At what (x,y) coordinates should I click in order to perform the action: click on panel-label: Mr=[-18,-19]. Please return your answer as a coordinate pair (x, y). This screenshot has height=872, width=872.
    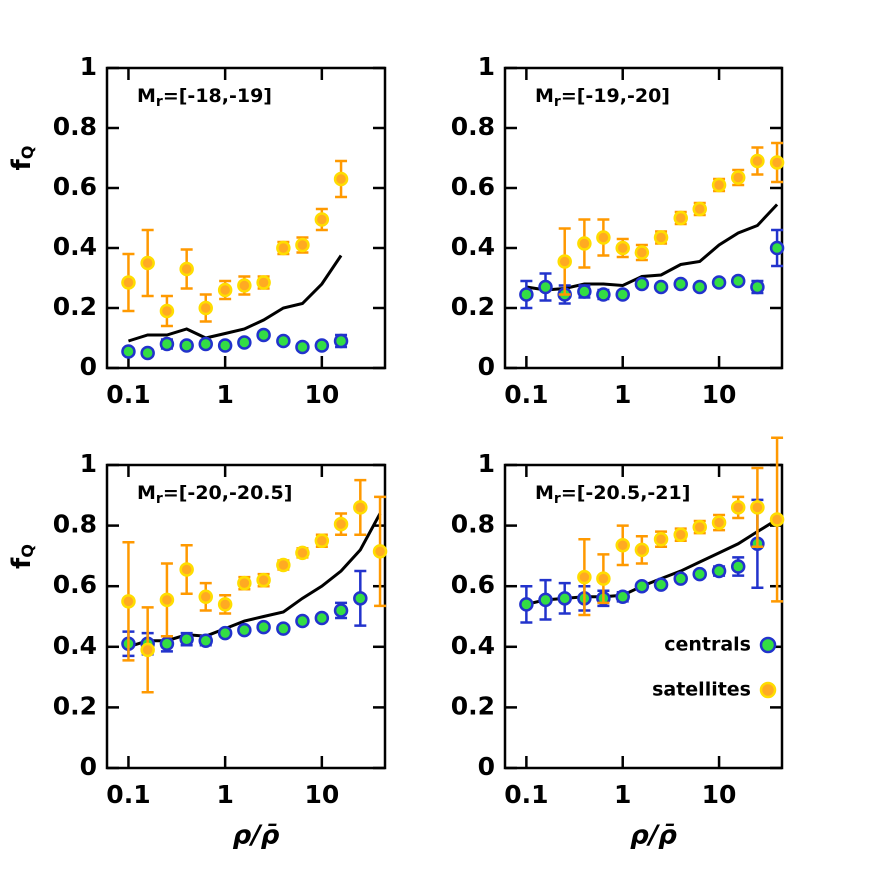
    Looking at the image, I should click on (204, 98).